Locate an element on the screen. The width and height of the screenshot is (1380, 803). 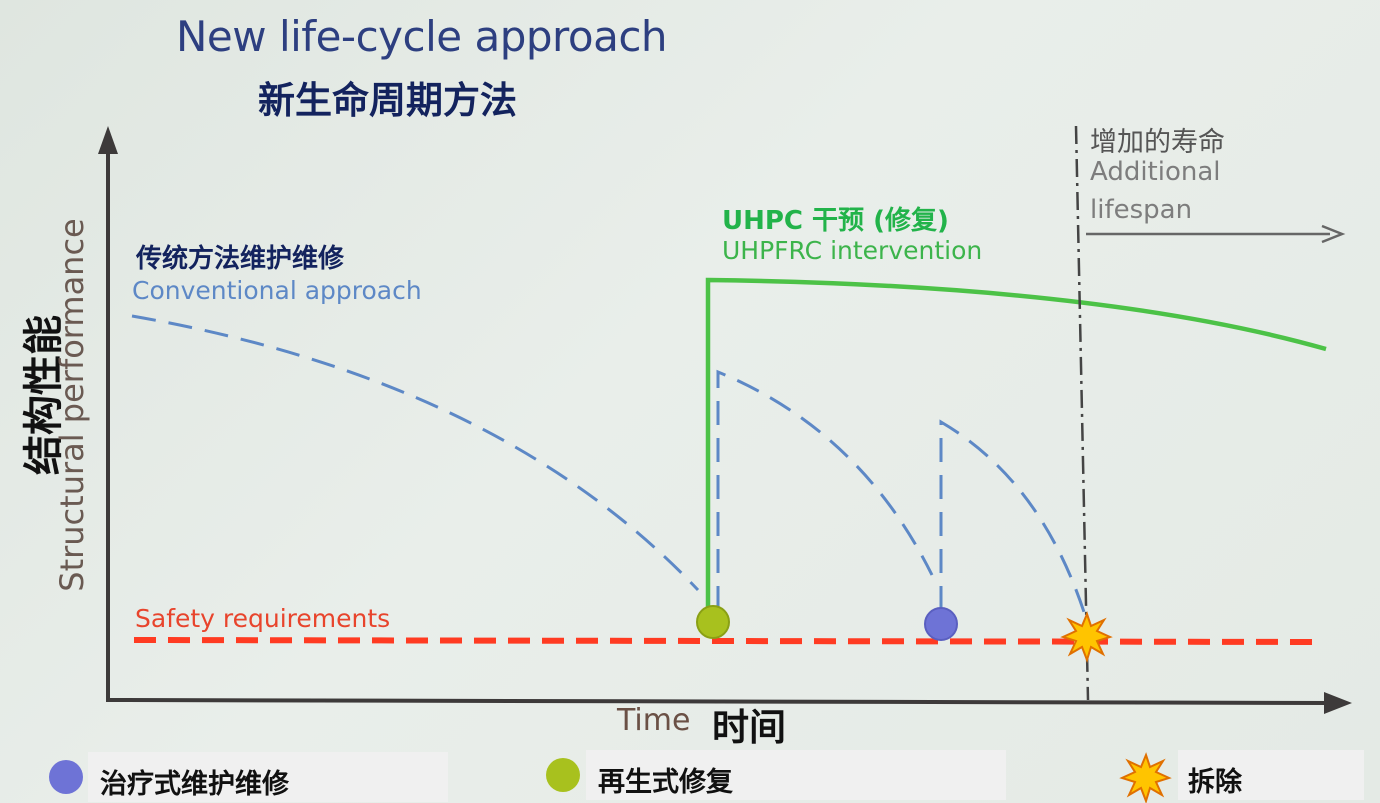
x-axis-label-chinese: 时间 is located at coordinates (749, 727).